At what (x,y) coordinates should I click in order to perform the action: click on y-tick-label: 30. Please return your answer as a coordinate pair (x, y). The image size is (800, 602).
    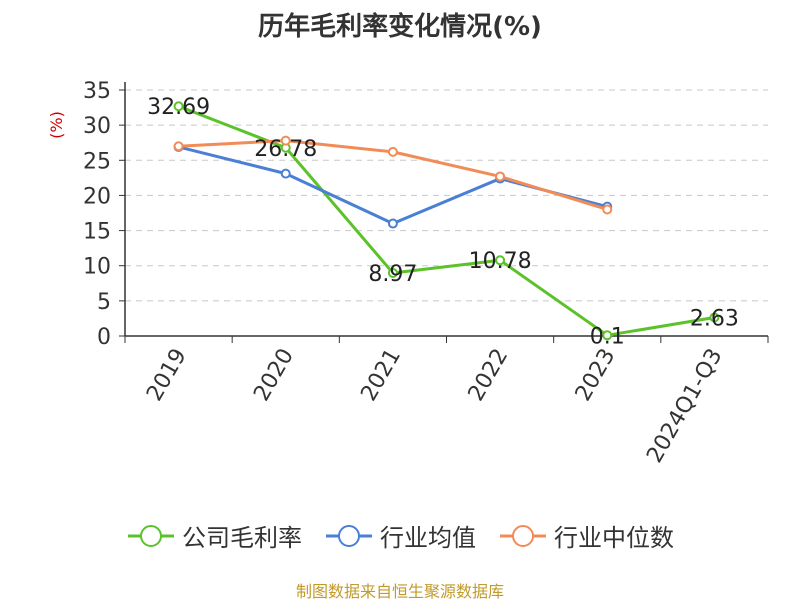
    Looking at the image, I should click on (97, 126).